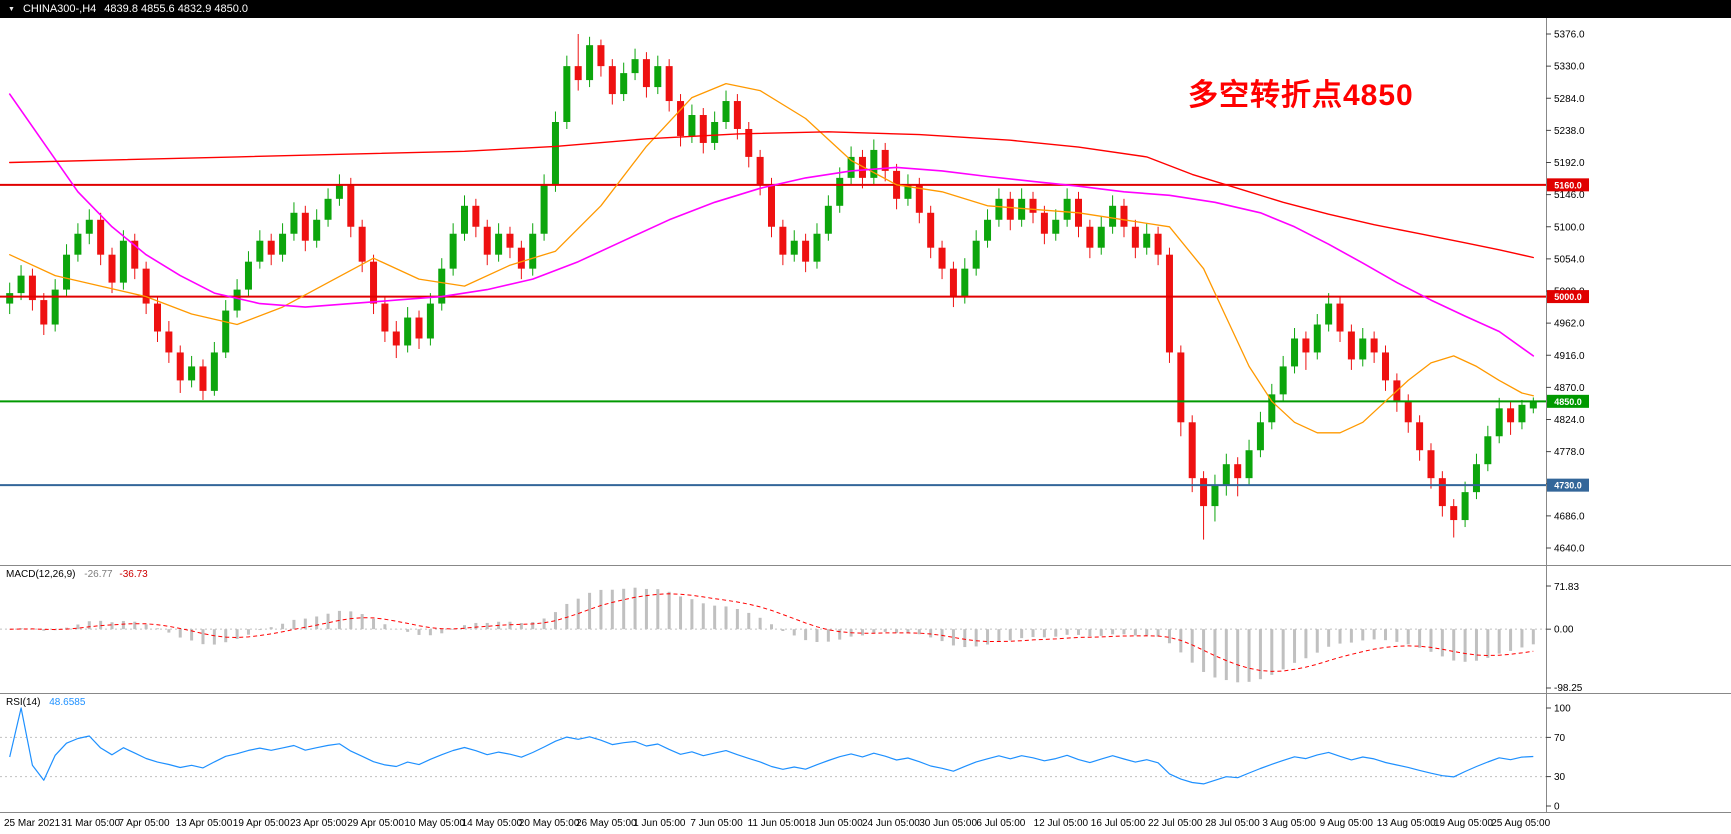 The height and width of the screenshot is (834, 1731). I want to click on price-level-flag-label: 4850.0, so click(1568, 402).